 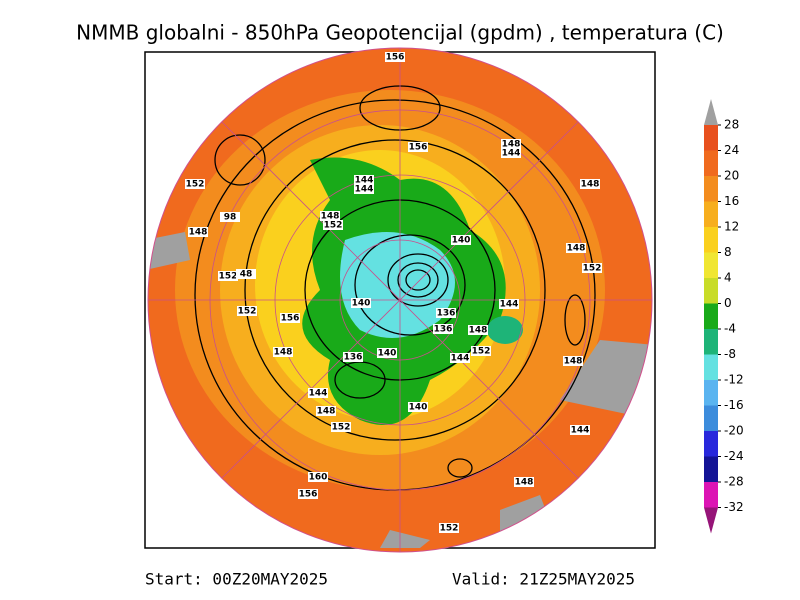 I want to click on colorbar-tick-label: -20, so click(x=734, y=431).